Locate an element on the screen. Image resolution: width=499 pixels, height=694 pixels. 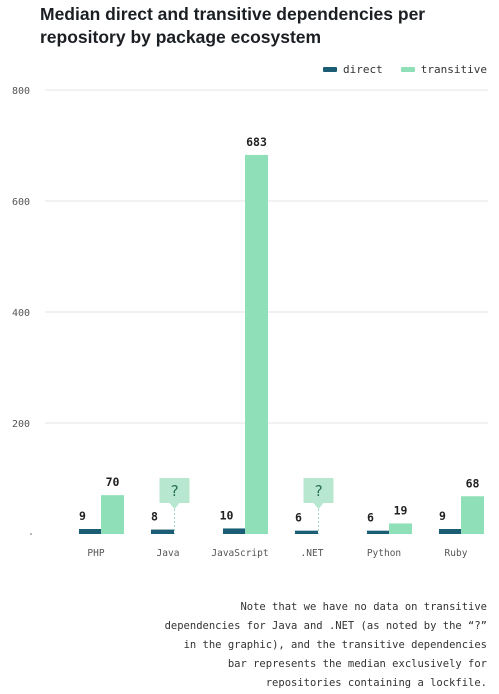
legend-item-transitive: transitive is located at coordinates (443, 69).